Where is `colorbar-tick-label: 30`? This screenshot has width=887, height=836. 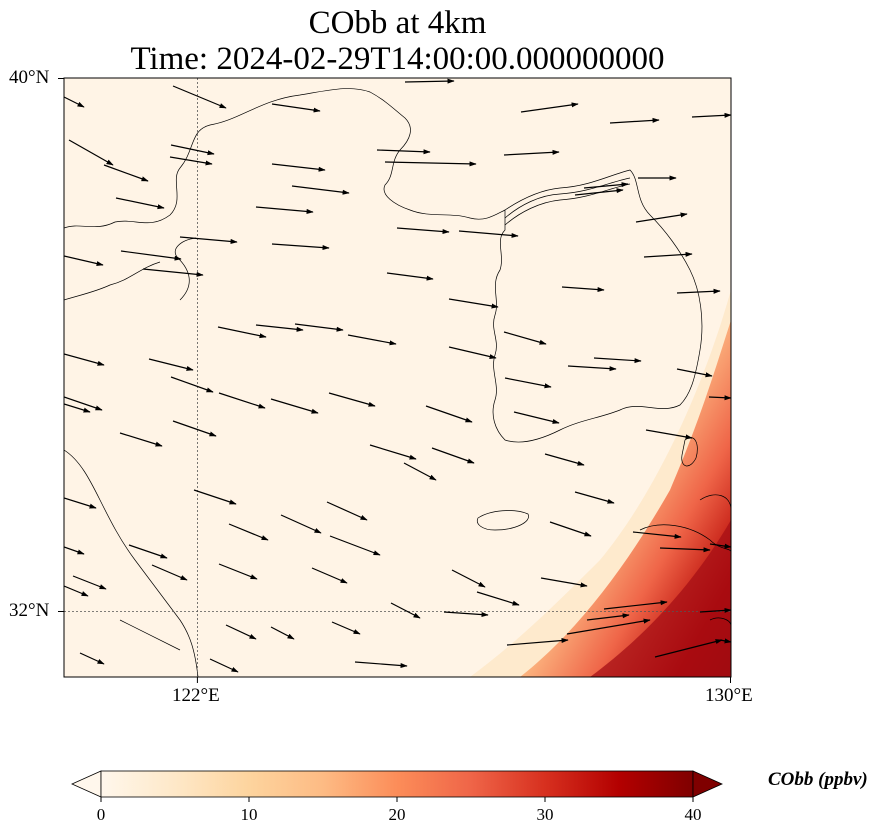 colorbar-tick-label: 30 is located at coordinates (545, 814).